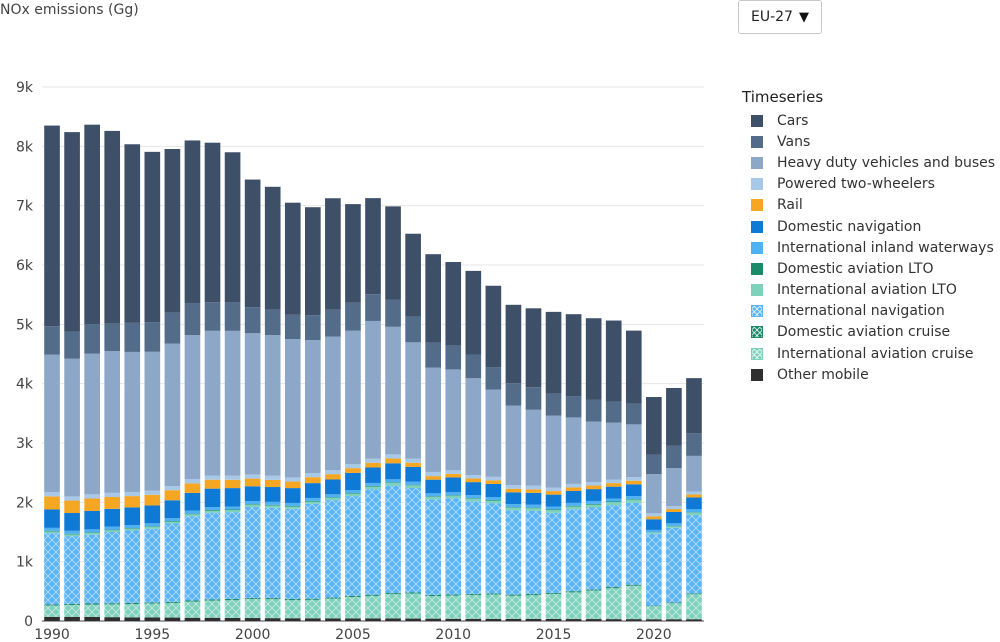 Image resolution: width=1000 pixels, height=642 pixels. Describe the element at coordinates (868, 184) in the screenshot. I see `legend-item-powered-two-wheelers: Powered two-wheelers` at that location.